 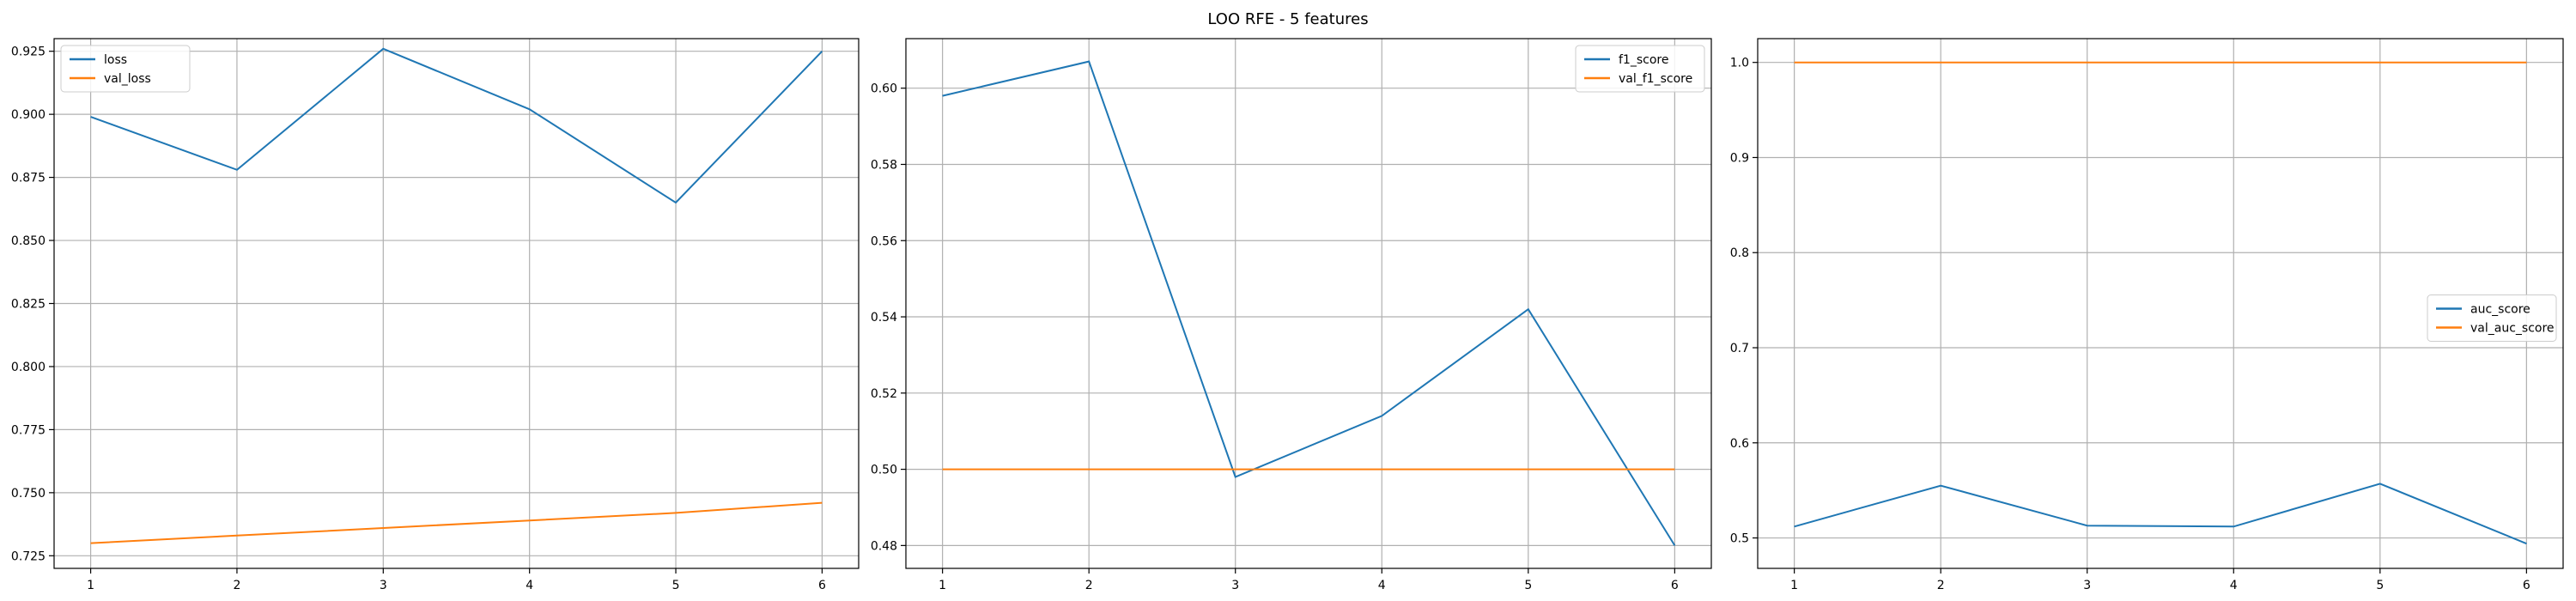 I want to click on y-tick-label: 0.56, so click(x=884, y=241).